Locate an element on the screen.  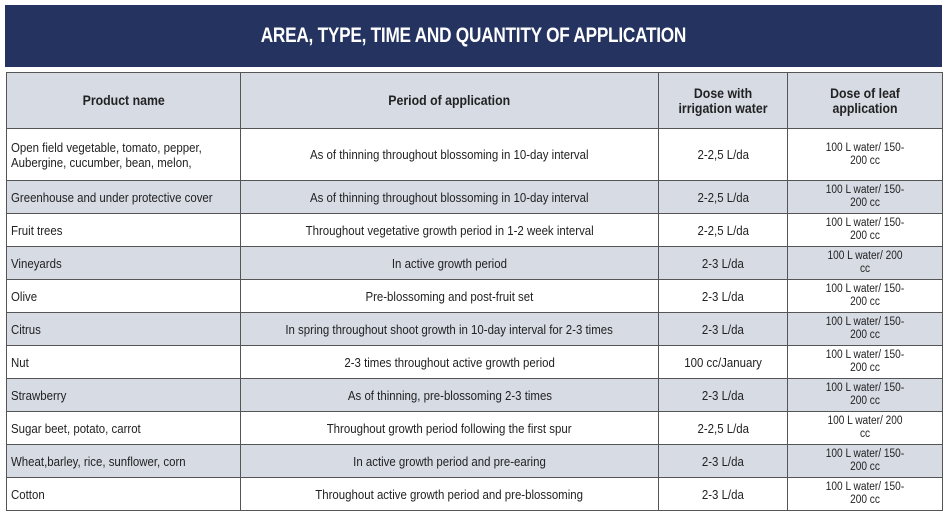
period-cell: Pre-blossoming and post-fruit set is located at coordinates (449, 296).